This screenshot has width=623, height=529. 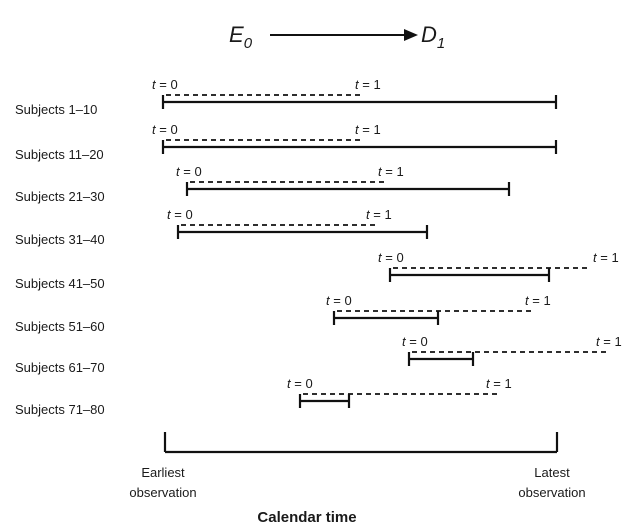 What do you see at coordinates (415, 341) in the screenshot?
I see `row-7-t0-label: t = 0` at bounding box center [415, 341].